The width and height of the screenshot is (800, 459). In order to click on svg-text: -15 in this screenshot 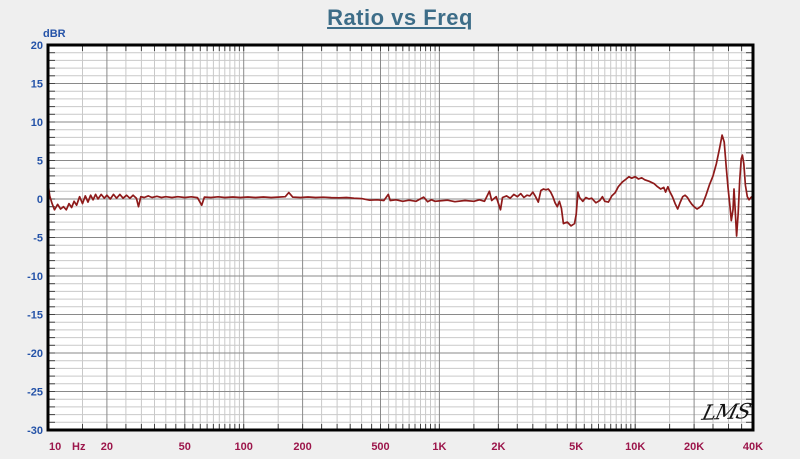, I will do `click(35, 316)`.